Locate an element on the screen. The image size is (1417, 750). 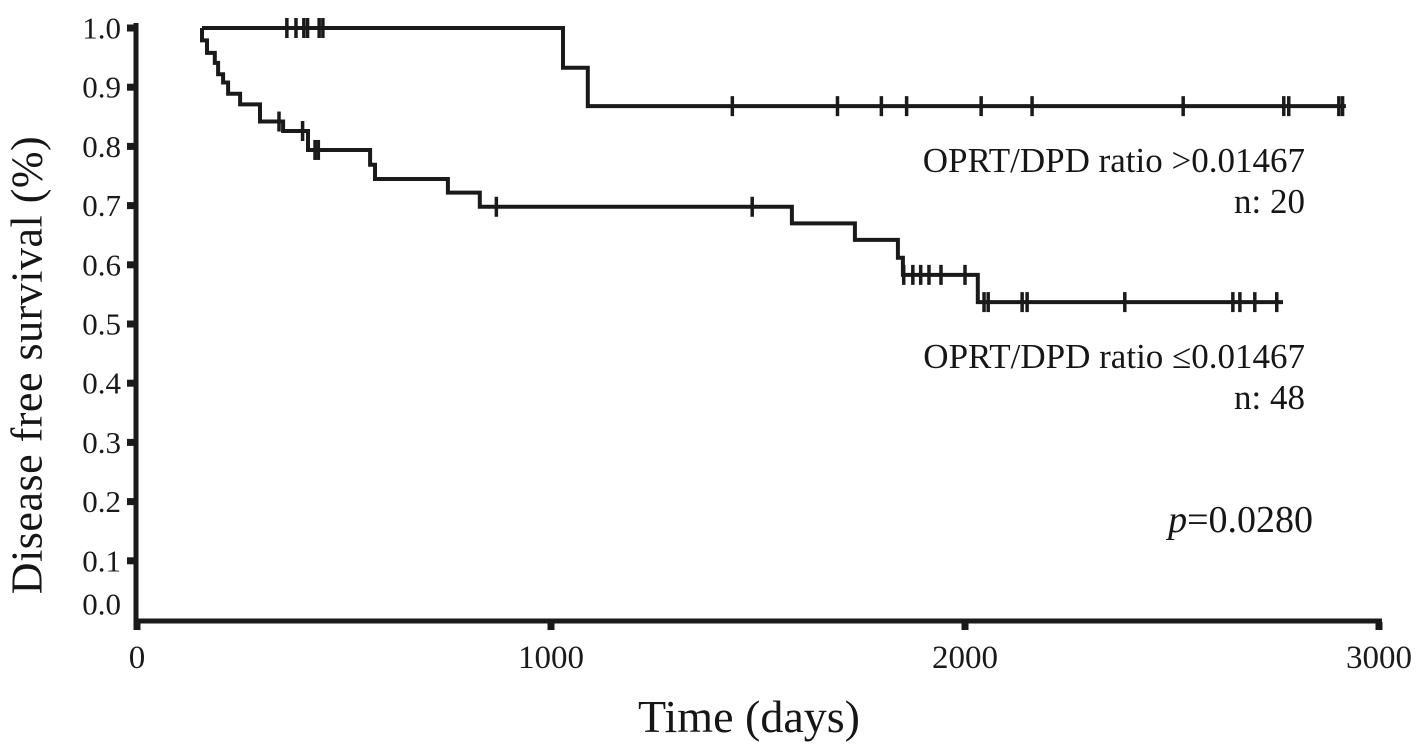
x-axis-title: Time (days) is located at coordinates (749, 716).